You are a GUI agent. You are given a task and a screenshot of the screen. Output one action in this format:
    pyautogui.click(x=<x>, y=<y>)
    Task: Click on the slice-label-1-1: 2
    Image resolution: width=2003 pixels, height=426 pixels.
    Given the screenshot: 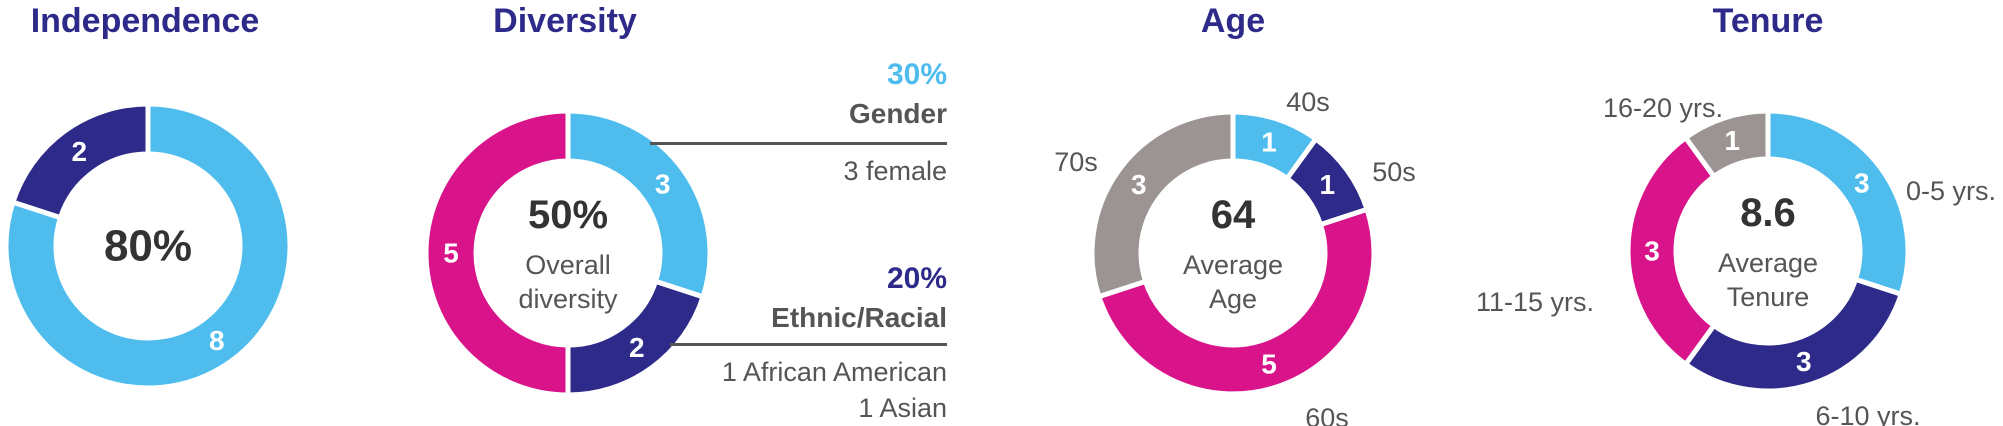 What is the action you would take?
    pyautogui.click(x=637, y=347)
    